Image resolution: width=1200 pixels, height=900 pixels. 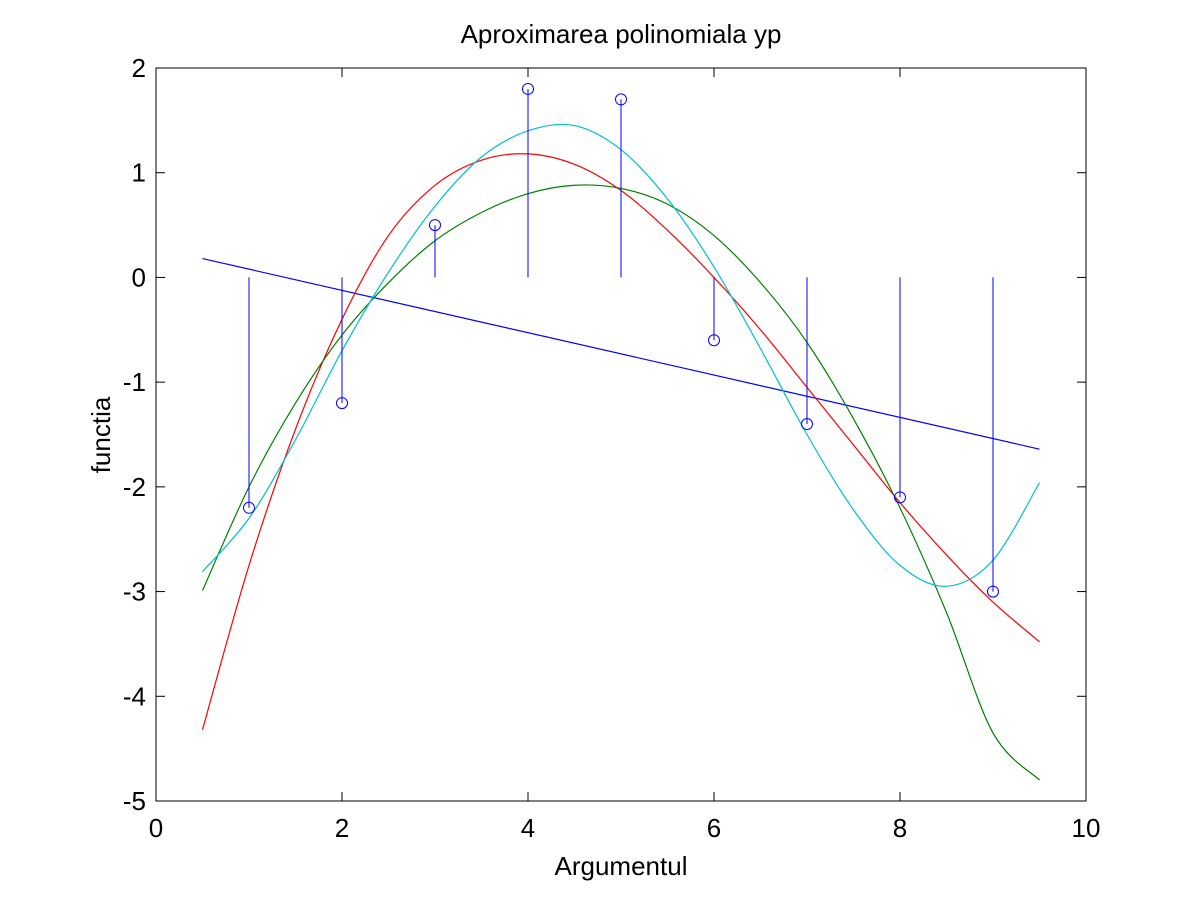 I want to click on y-tick-label: 1, so click(x=139, y=173).